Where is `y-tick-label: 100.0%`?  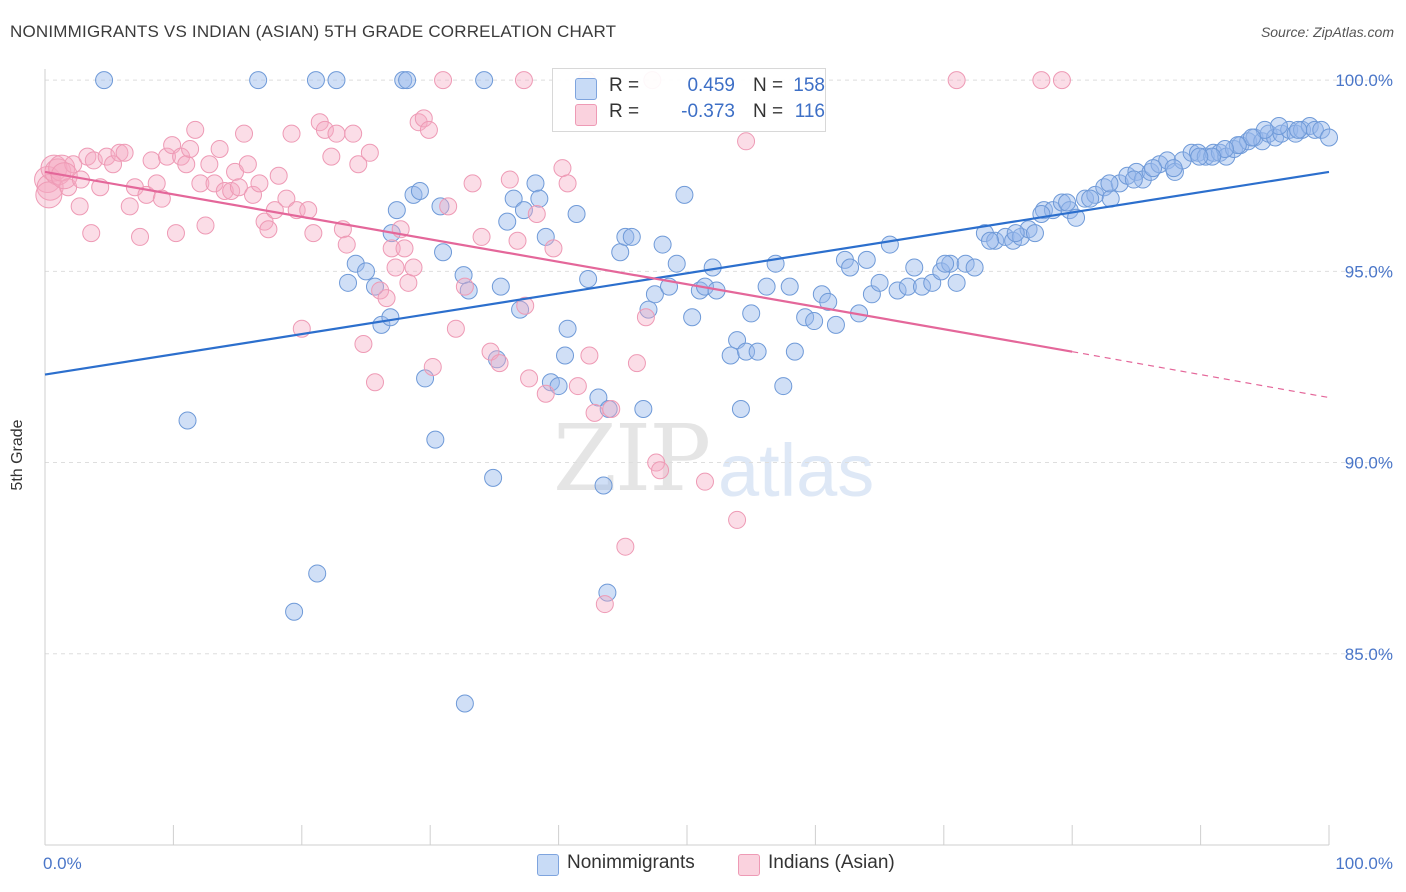 y-tick-label: 100.0% is located at coordinates (1364, 80).